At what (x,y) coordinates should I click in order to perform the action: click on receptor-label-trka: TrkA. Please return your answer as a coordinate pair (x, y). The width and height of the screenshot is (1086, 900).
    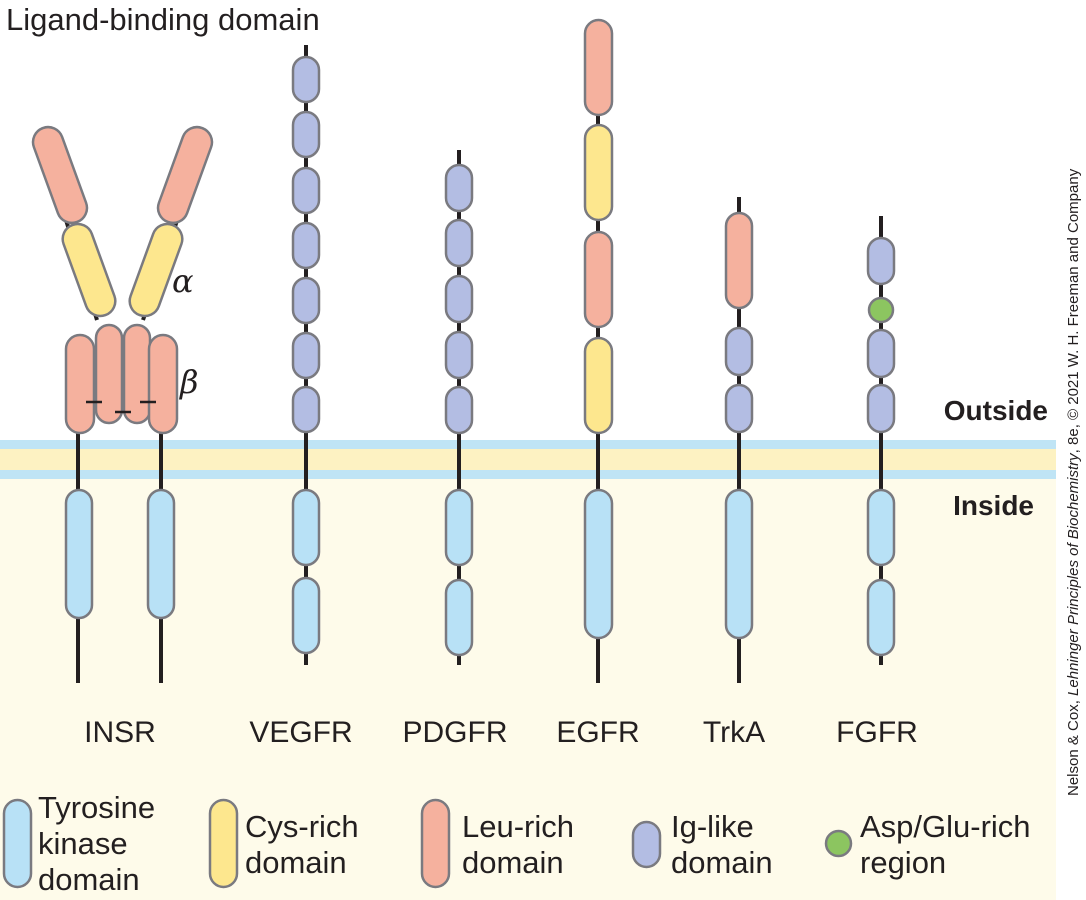
    Looking at the image, I should click on (734, 732).